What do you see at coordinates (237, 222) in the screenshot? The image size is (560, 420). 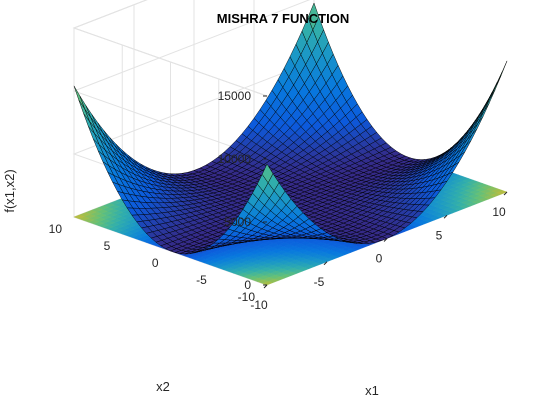 I see `z-tick-label: 5000` at bounding box center [237, 222].